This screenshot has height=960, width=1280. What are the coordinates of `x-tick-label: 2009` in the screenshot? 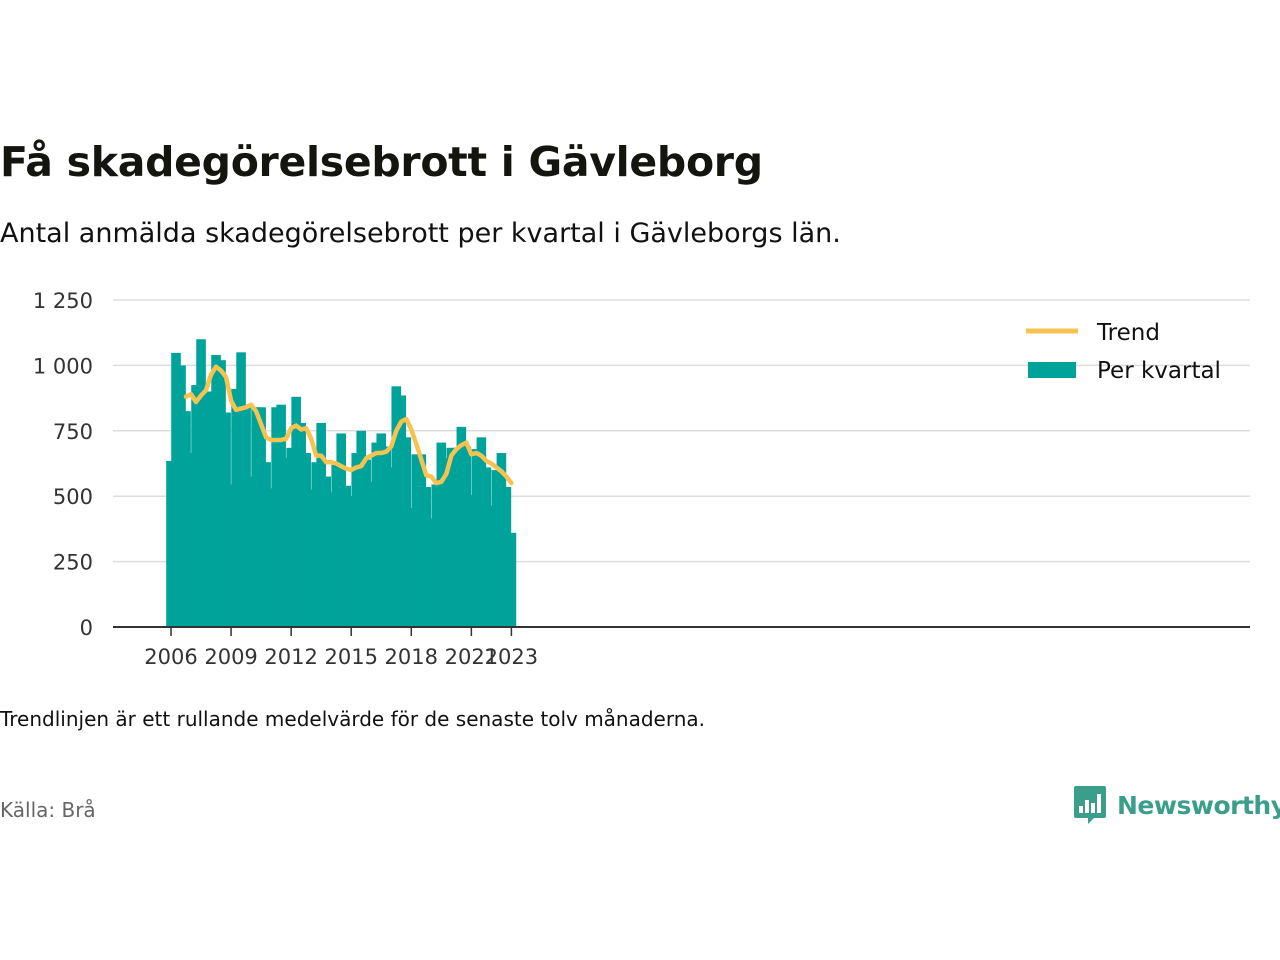 It's located at (230, 657).